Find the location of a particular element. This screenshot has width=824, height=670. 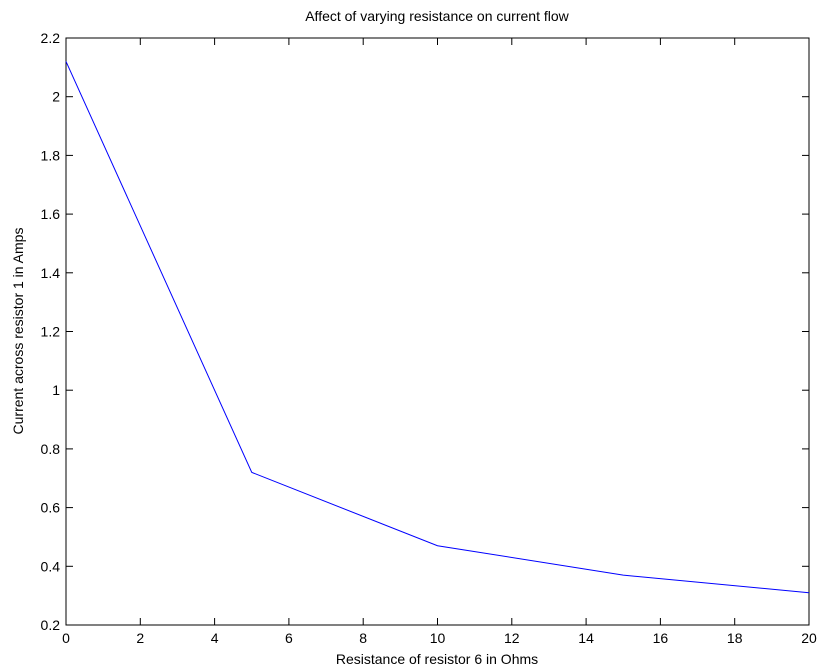

x-tick-label: 6 is located at coordinates (289, 638).